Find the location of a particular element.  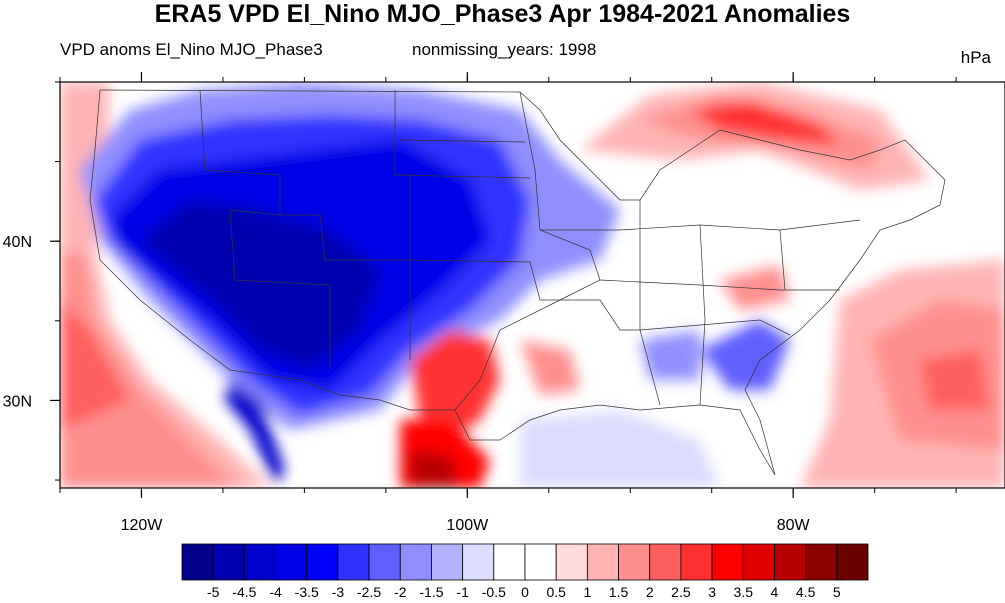

colorbar-label: -2.5 is located at coordinates (369, 592).